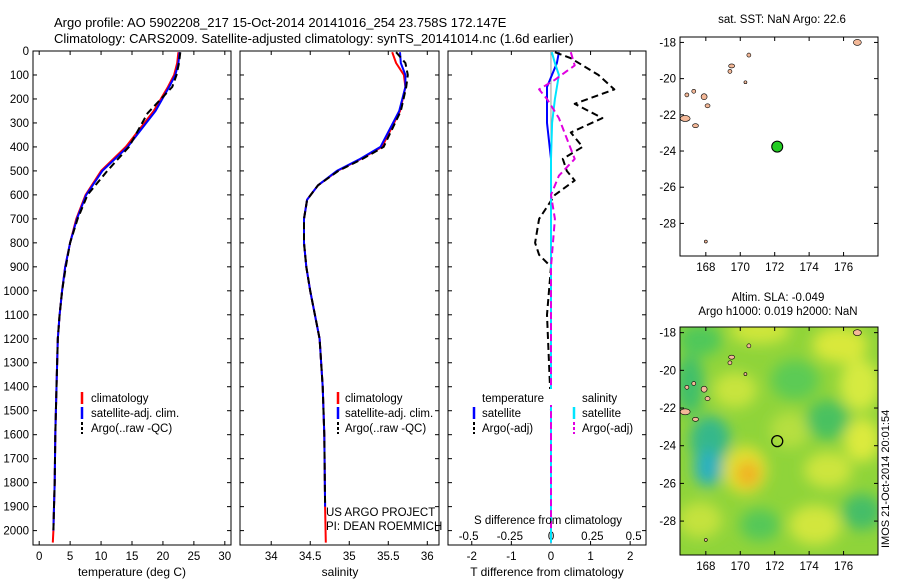 The height and width of the screenshot is (580, 900). What do you see at coordinates (224, 557) in the screenshot?
I see `x-tick-label: 30` at bounding box center [224, 557].